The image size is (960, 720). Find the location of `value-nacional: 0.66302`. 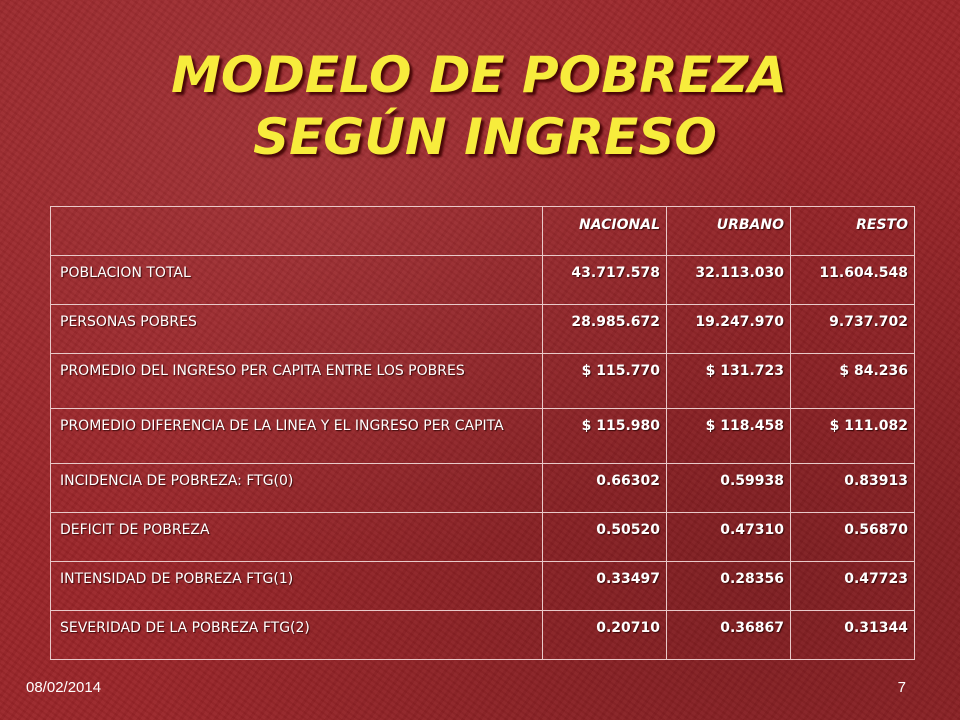

value-nacional: 0.66302 is located at coordinates (604, 488).